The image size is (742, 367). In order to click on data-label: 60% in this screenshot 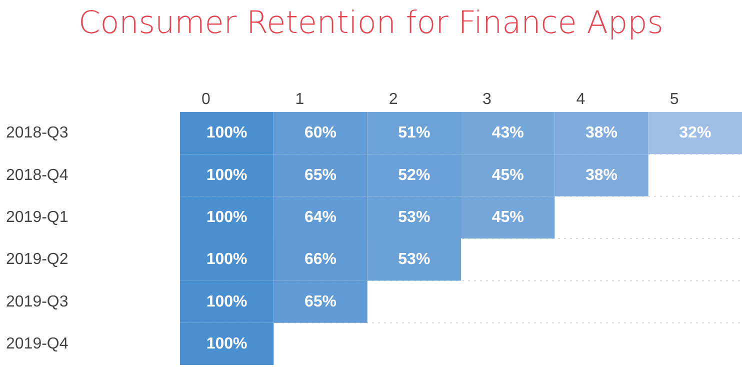, I will do `click(320, 133)`.